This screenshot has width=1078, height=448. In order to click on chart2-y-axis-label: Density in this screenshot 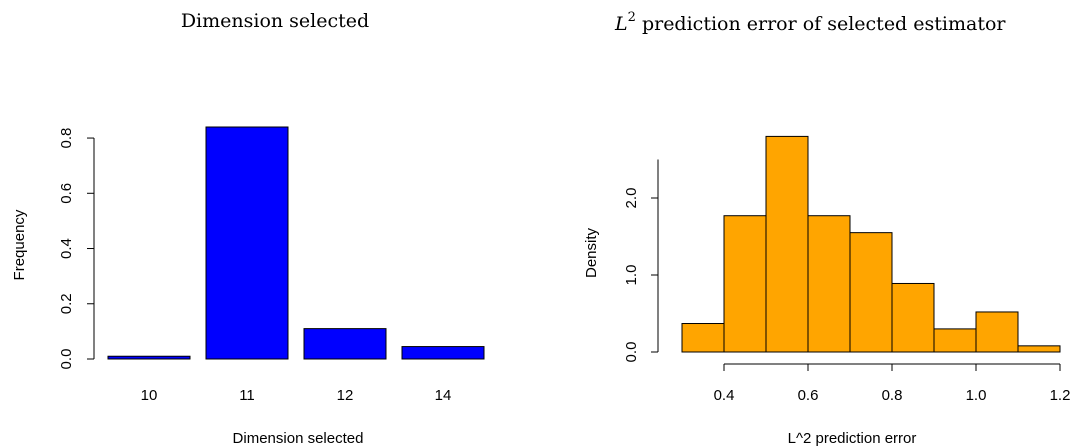, I will do `click(591, 252)`.